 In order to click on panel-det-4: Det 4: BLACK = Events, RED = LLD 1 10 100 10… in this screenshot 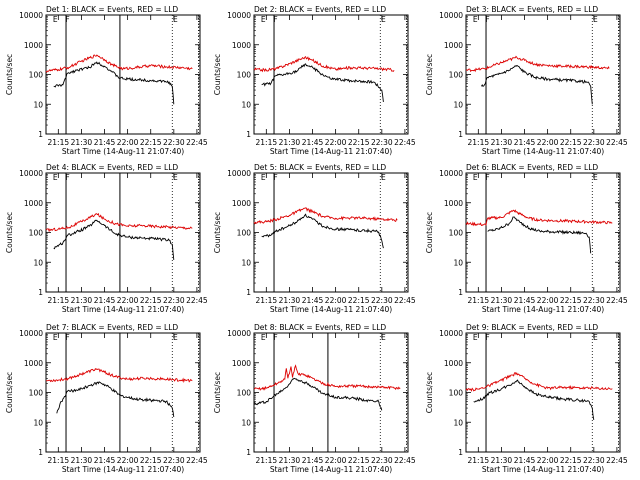, I will do `click(106, 238)`.